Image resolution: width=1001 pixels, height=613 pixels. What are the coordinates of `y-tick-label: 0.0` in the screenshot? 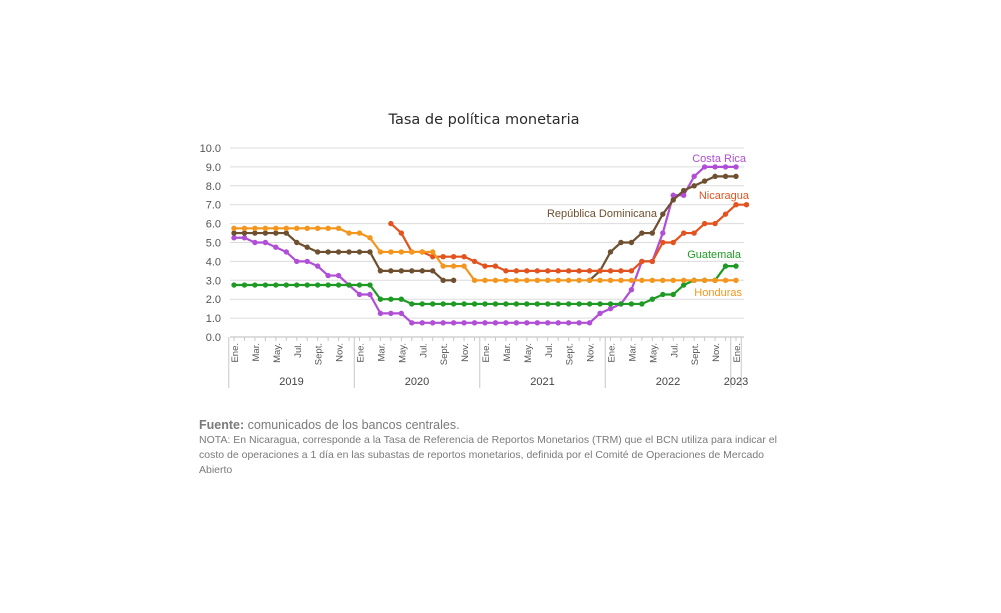 It's located at (213, 338).